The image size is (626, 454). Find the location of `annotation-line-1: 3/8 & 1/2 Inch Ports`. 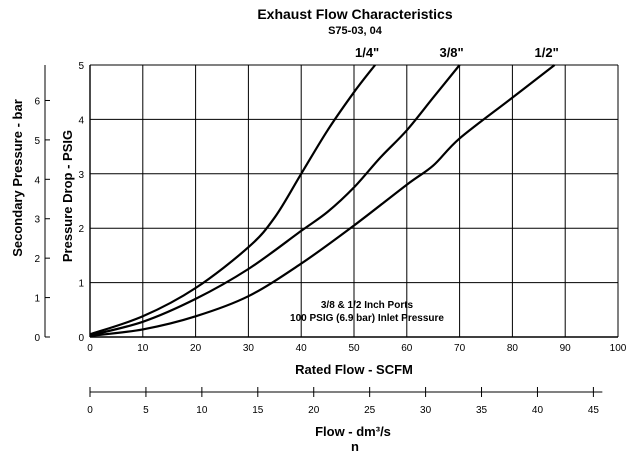

annotation-line-1: 3/8 & 1/2 Inch Ports is located at coordinates (367, 305).